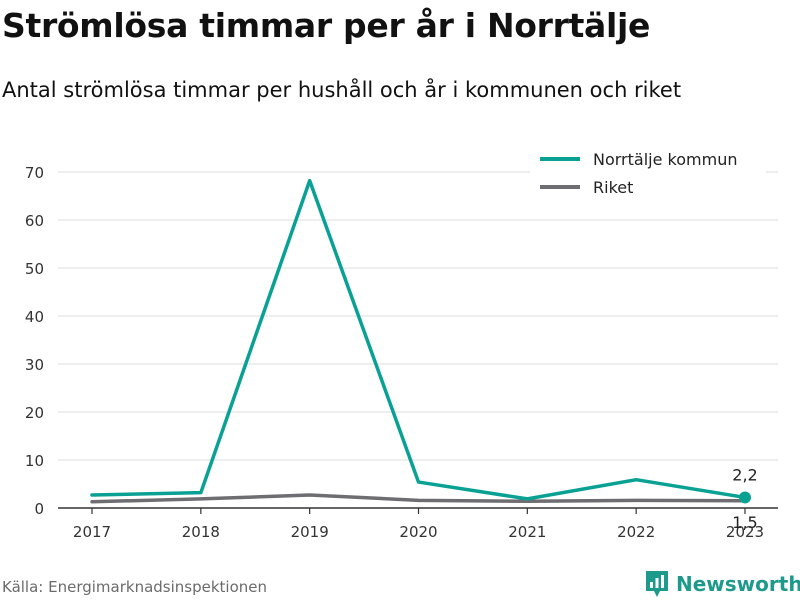  I want to click on end-point-marker, so click(745, 497).